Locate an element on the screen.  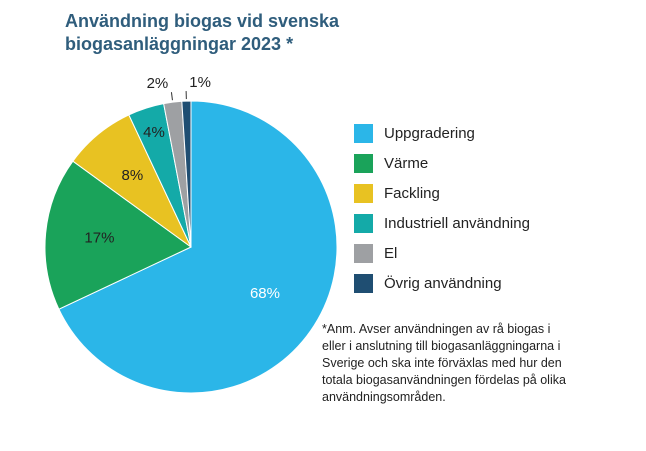
legend-label: Uppgradering is located at coordinates (429, 133).